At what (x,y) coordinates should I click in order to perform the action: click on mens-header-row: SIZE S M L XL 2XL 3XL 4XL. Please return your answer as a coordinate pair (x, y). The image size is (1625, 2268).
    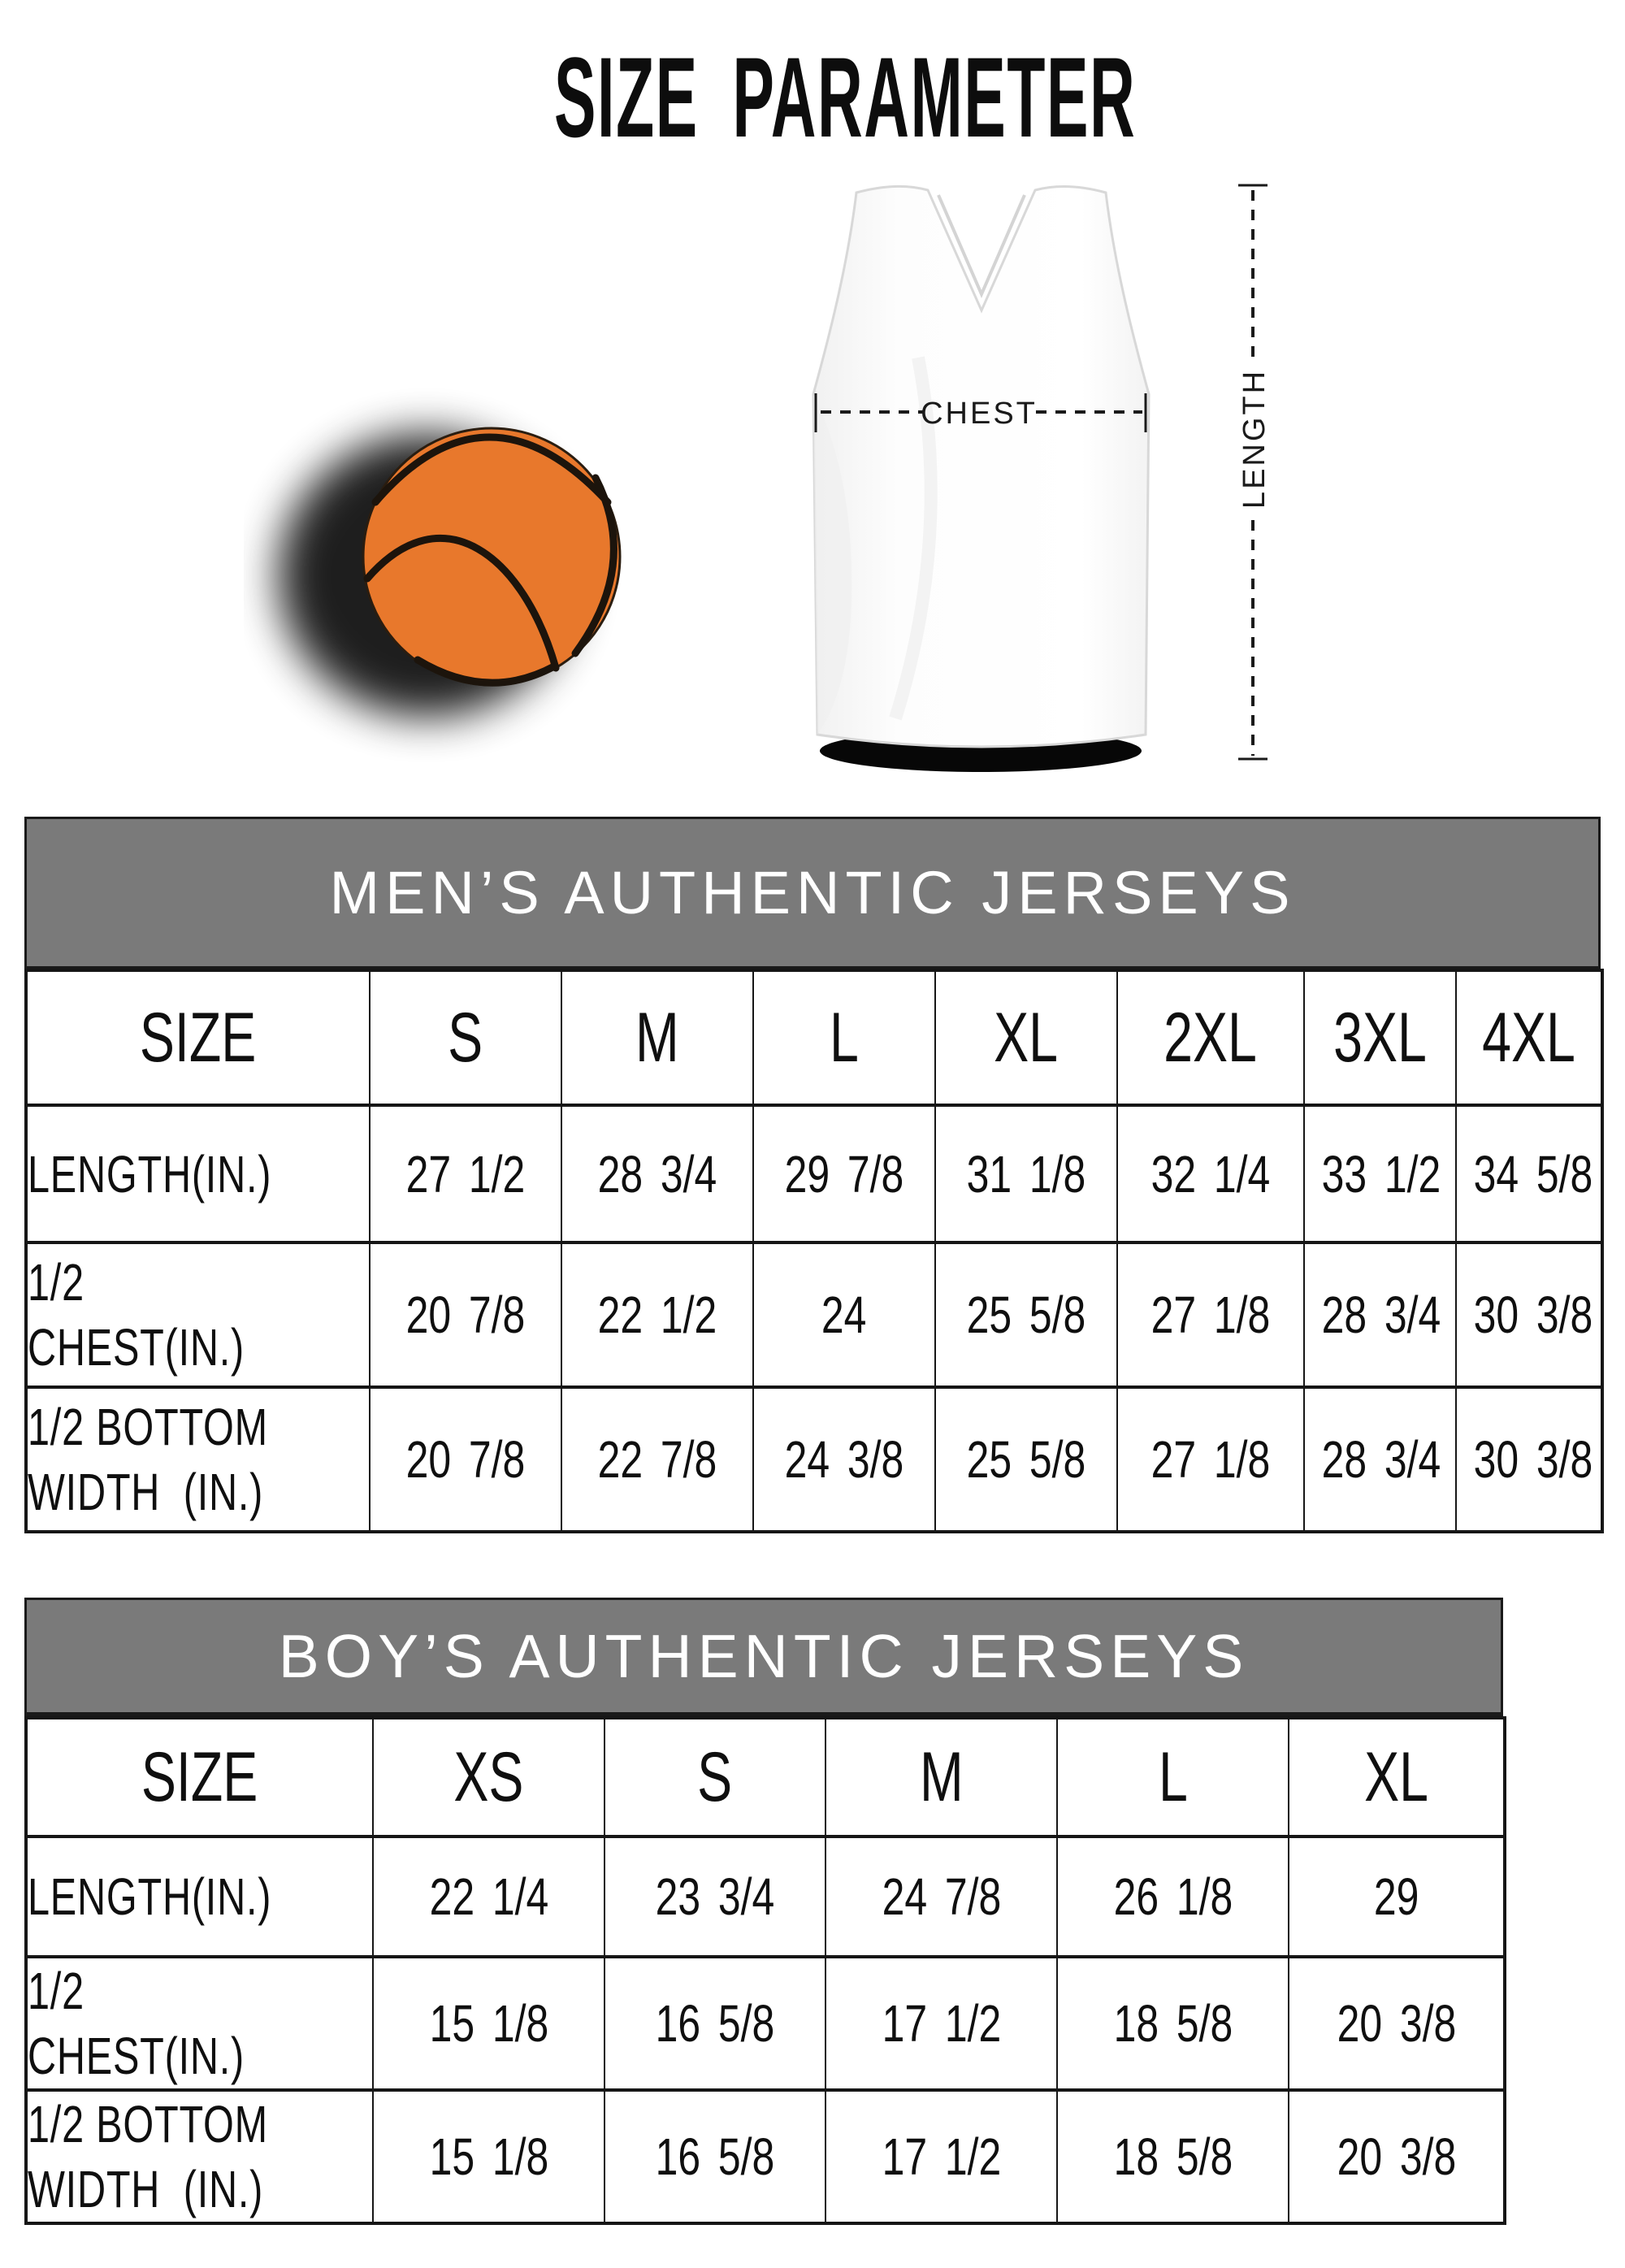
    Looking at the image, I should click on (814, 1038).